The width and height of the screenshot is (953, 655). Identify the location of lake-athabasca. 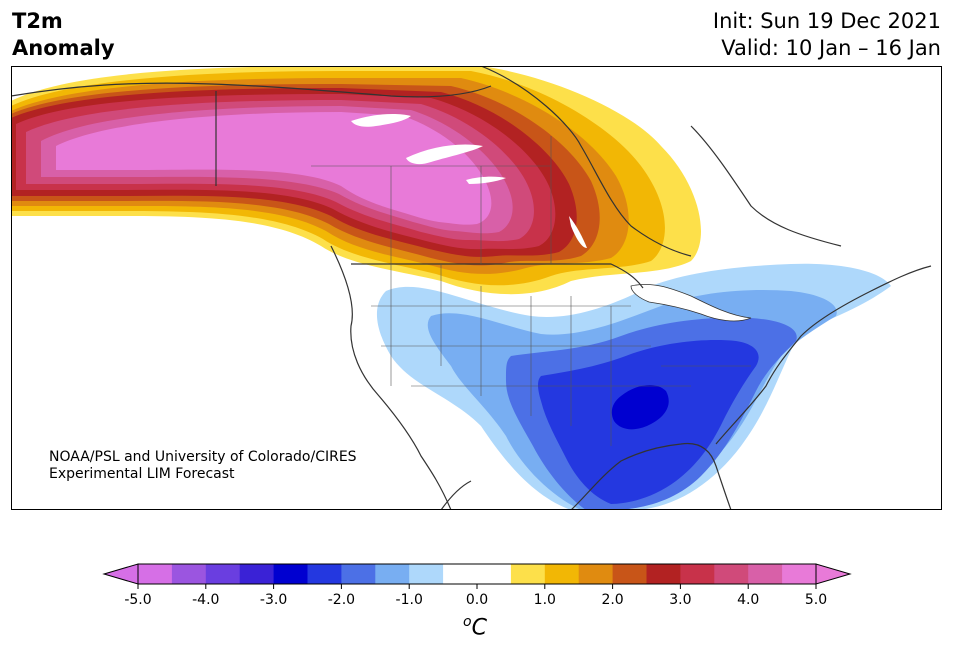
(486, 180).